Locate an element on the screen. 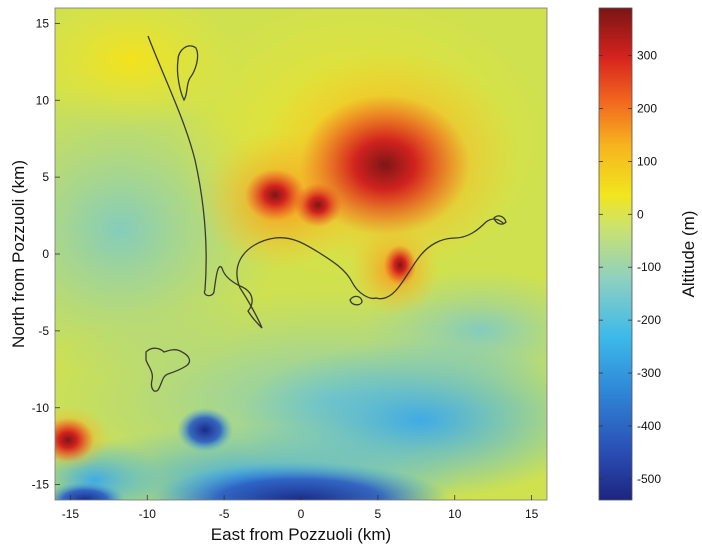 The height and width of the screenshot is (547, 702). x-tick-label: -10 is located at coordinates (148, 514).